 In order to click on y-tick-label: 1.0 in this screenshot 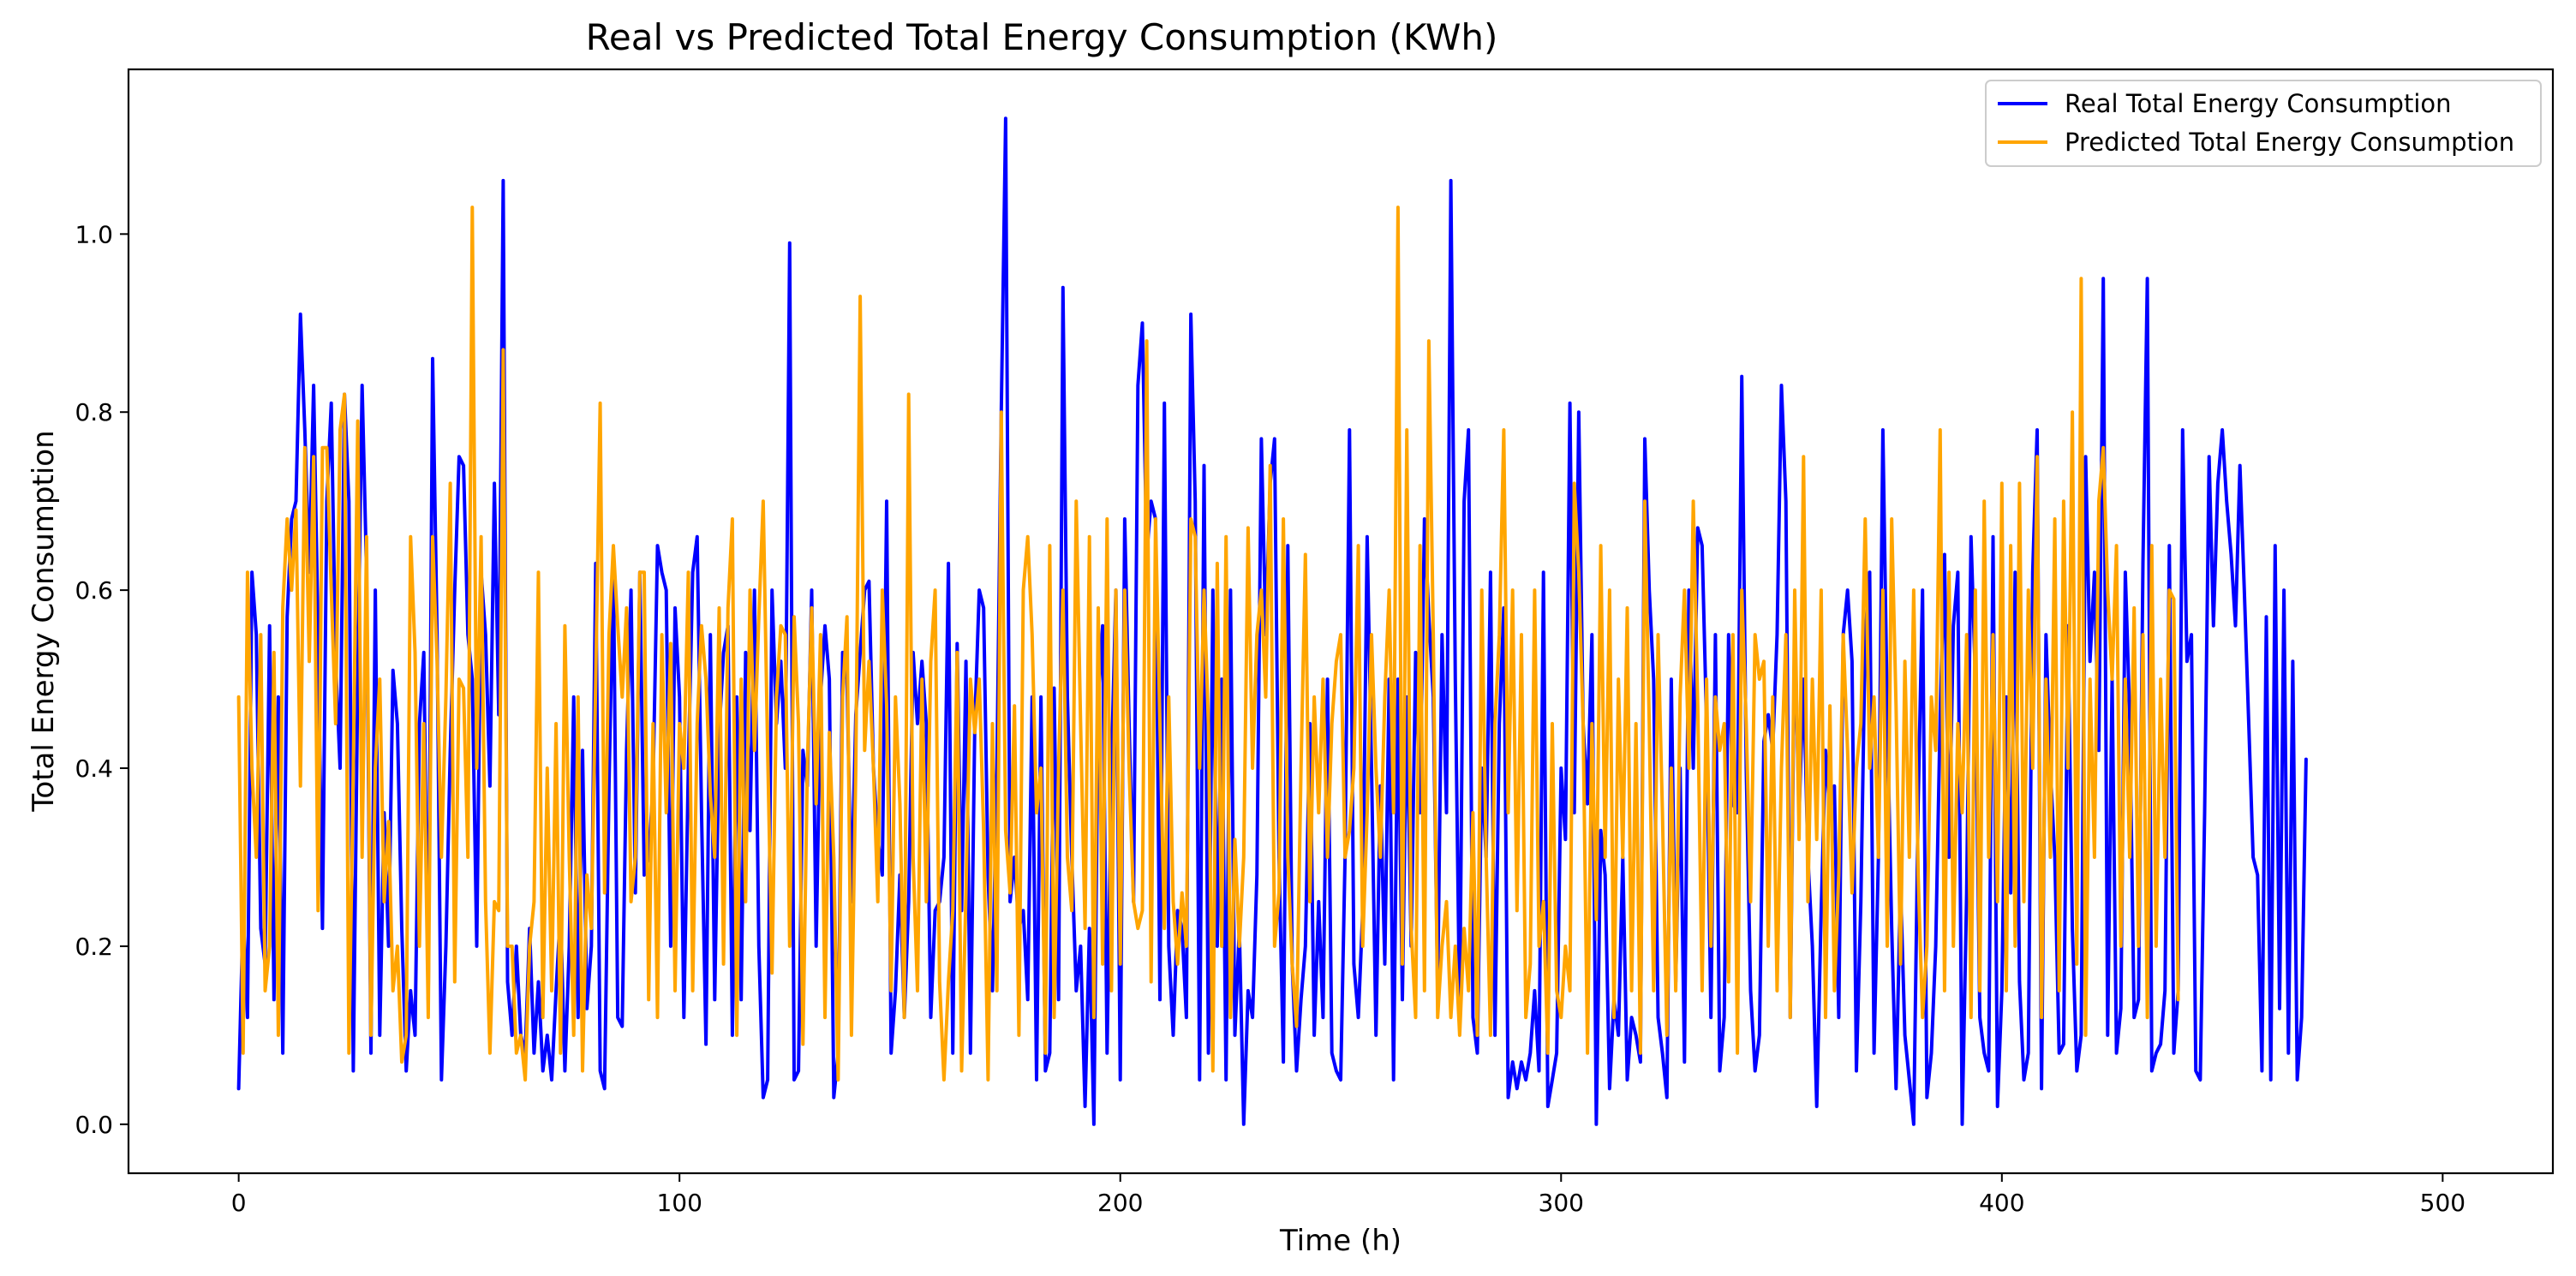, I will do `click(94, 234)`.